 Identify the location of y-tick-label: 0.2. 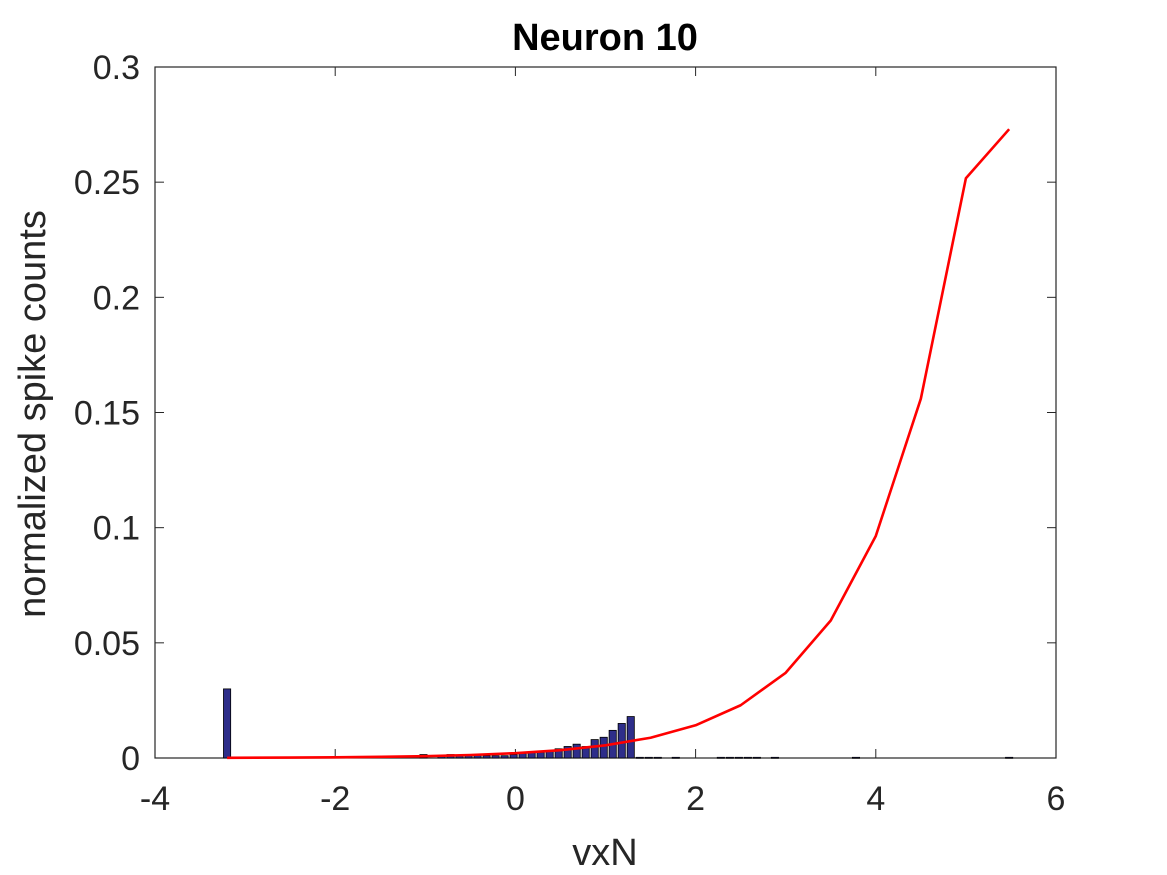
(116, 298).